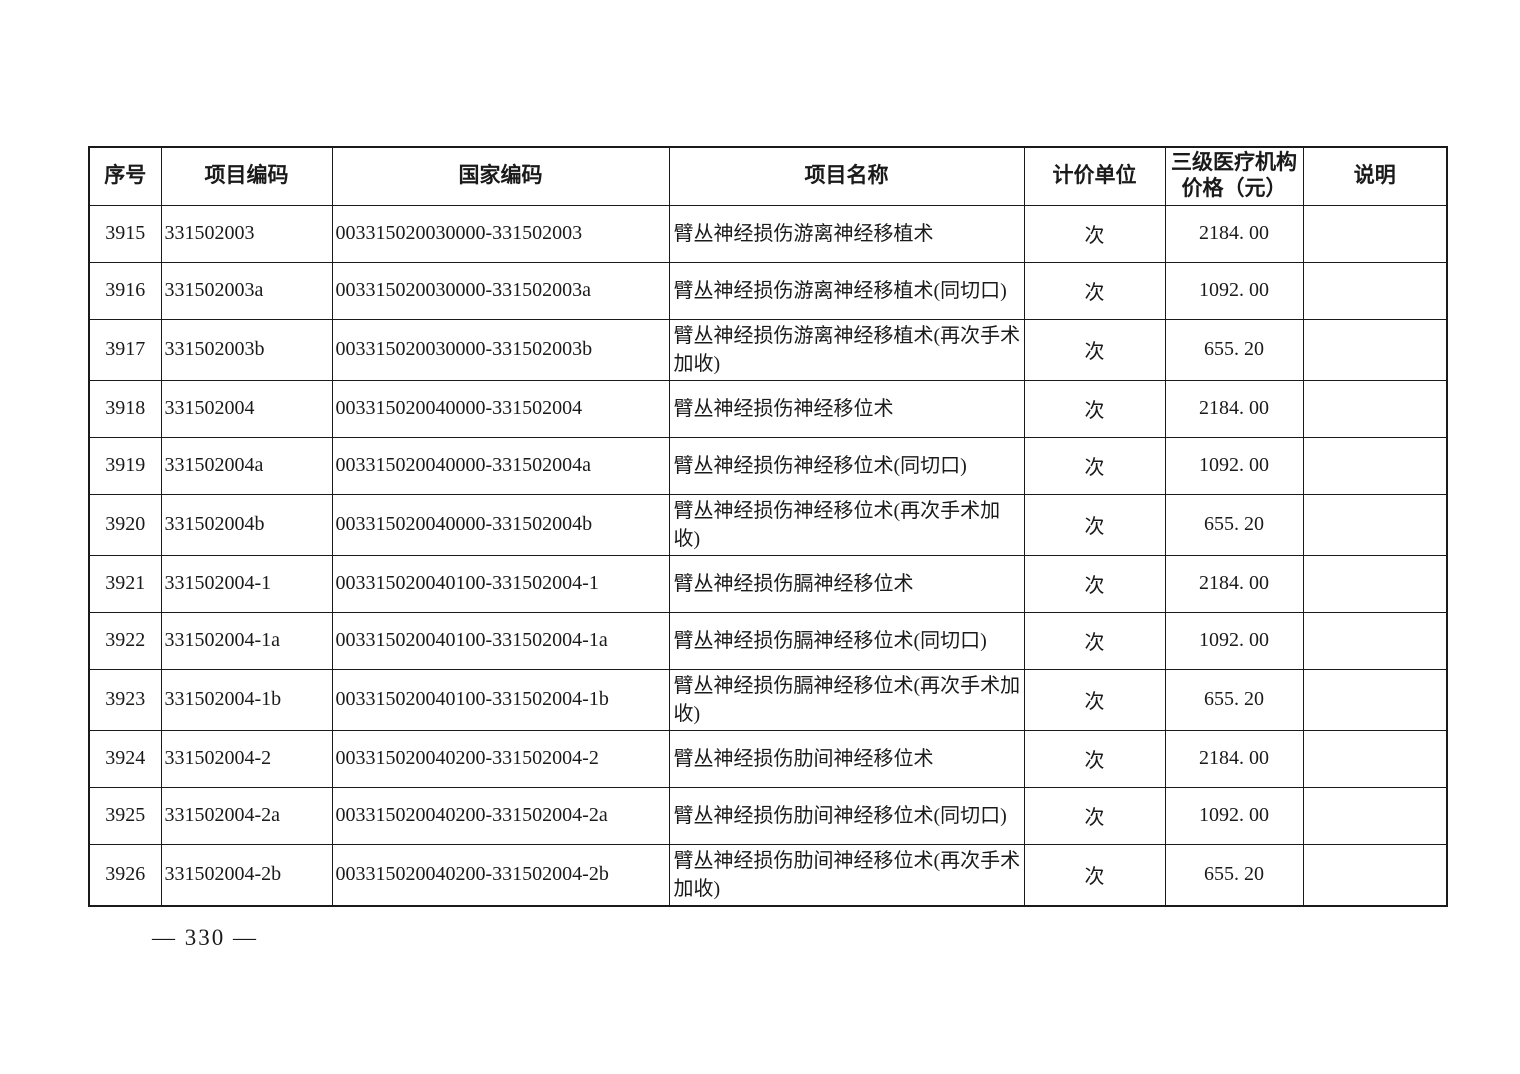 This screenshot has height=1074, width=1520. What do you see at coordinates (846, 290) in the screenshot?
I see `cell-project-name: 臂丛神经损伤游离神经移植术(同切口)` at bounding box center [846, 290].